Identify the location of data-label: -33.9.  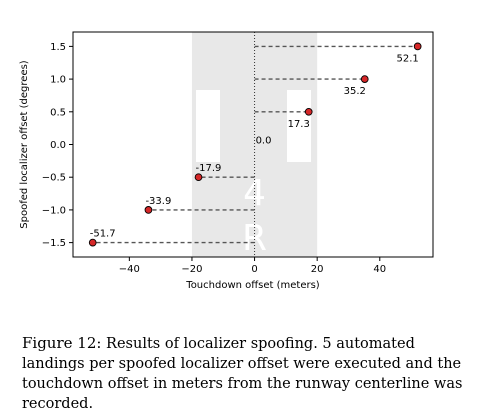
(158, 201).